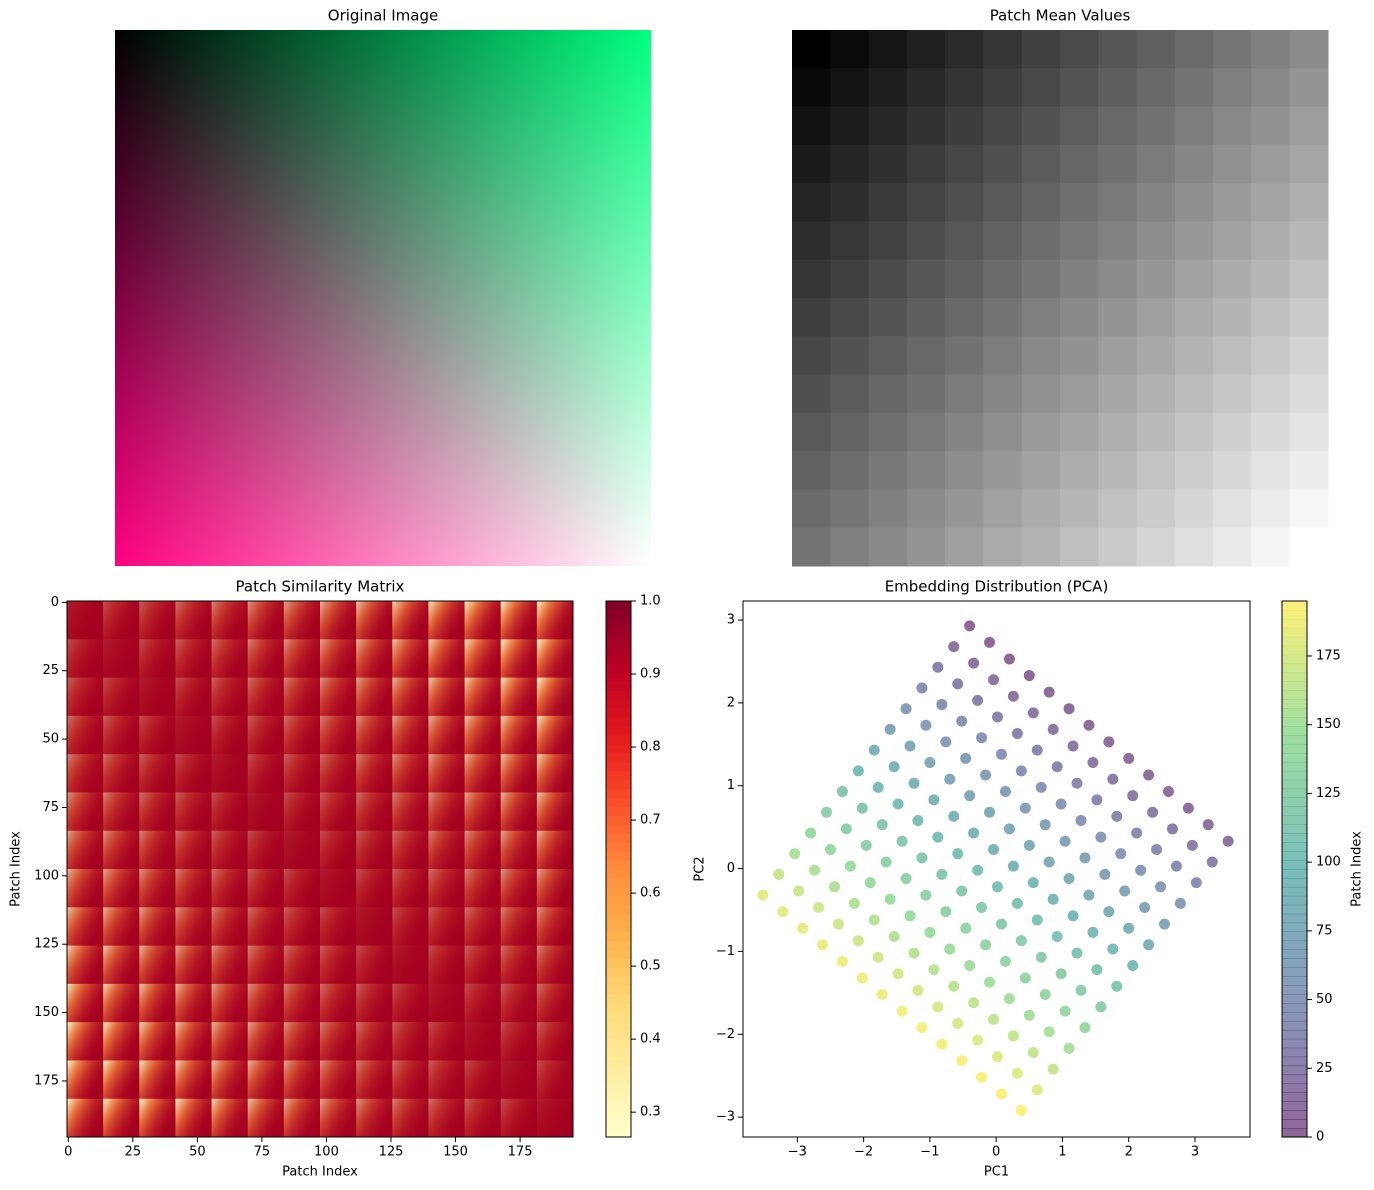 Image resolution: width=1374 pixels, height=1190 pixels. I want to click on chart-title: Embedding Distribution (PCA), so click(997, 587).